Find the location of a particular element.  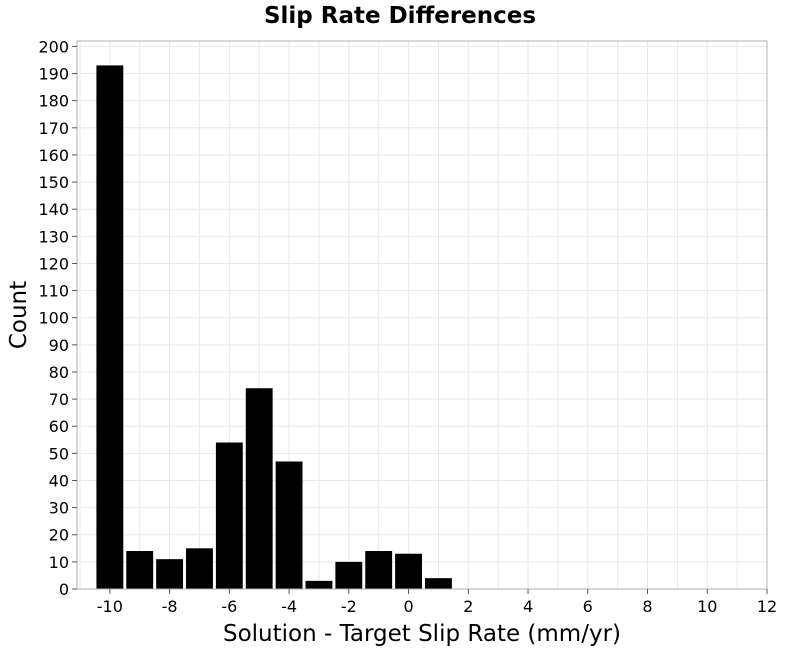

y-tick-label: 60 is located at coordinates (59, 426).